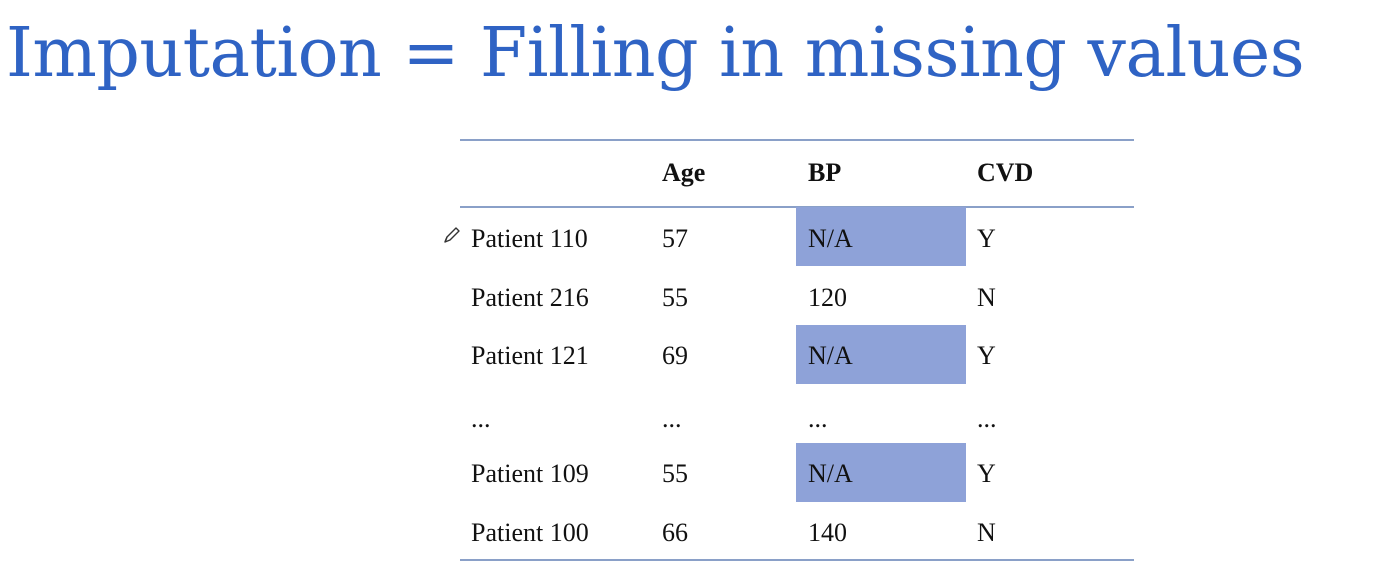  Describe the element at coordinates (825, 172) in the screenshot. I see `header-bp: BP` at that location.